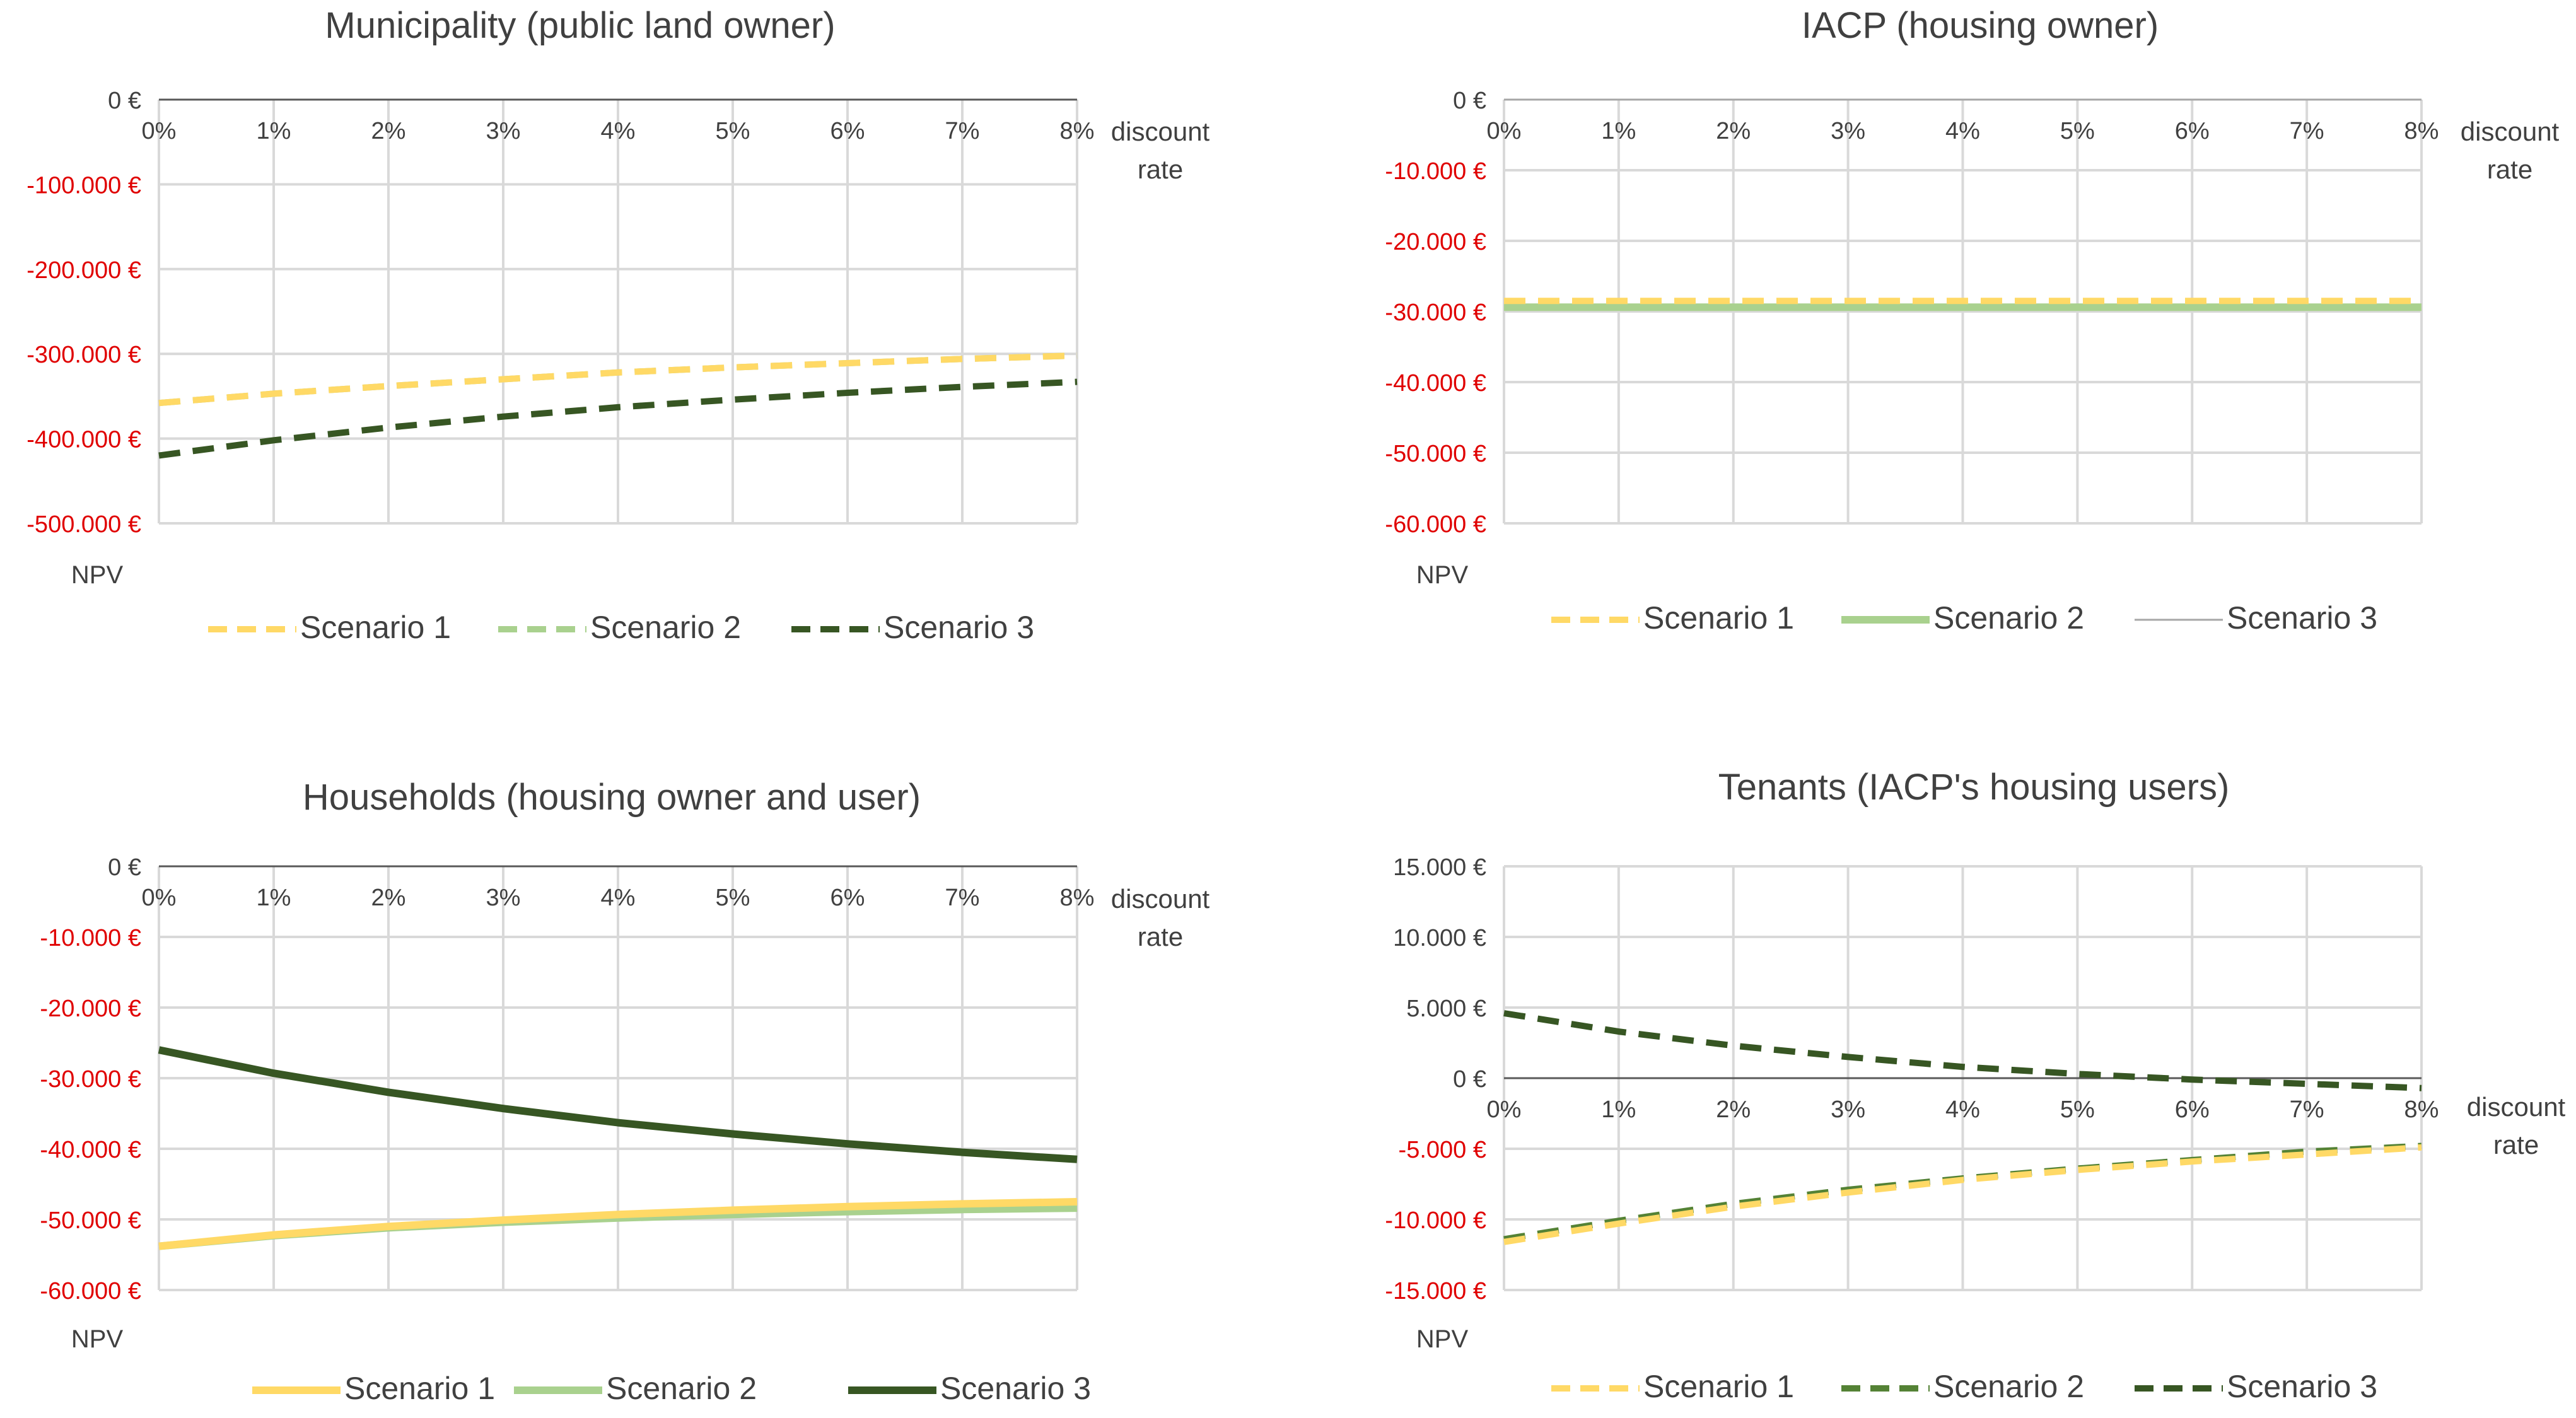 The height and width of the screenshot is (1418, 2576). I want to click on y-tick-label: -15.000 €, so click(1436, 1291).